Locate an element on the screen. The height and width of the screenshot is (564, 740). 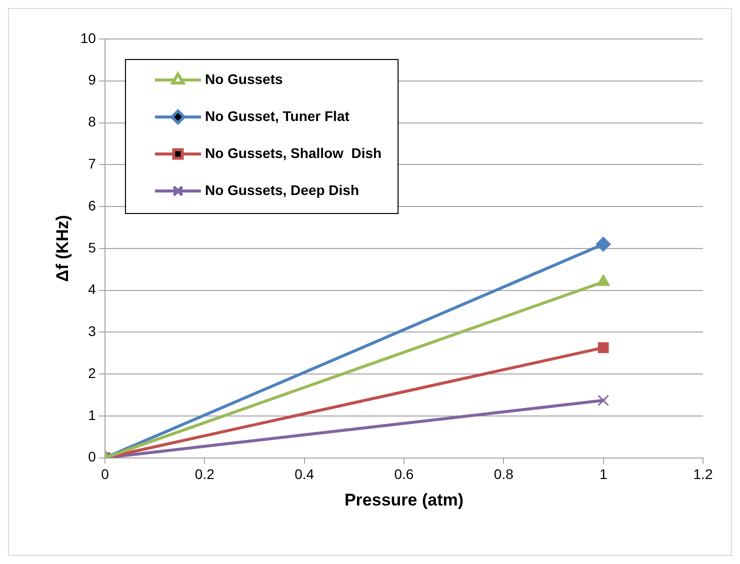
x-tick-label: 0 is located at coordinates (105, 474).